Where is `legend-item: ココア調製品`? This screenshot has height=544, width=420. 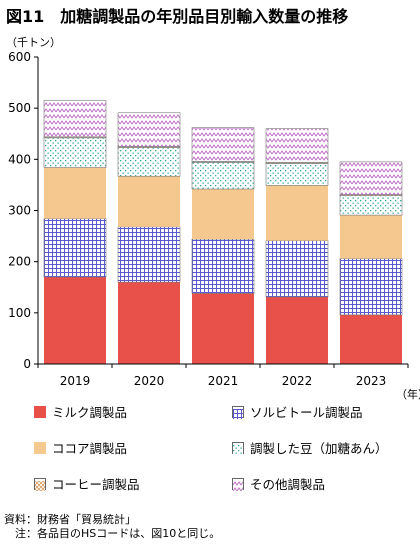 legend-item: ココア調製品 is located at coordinates (80, 447).